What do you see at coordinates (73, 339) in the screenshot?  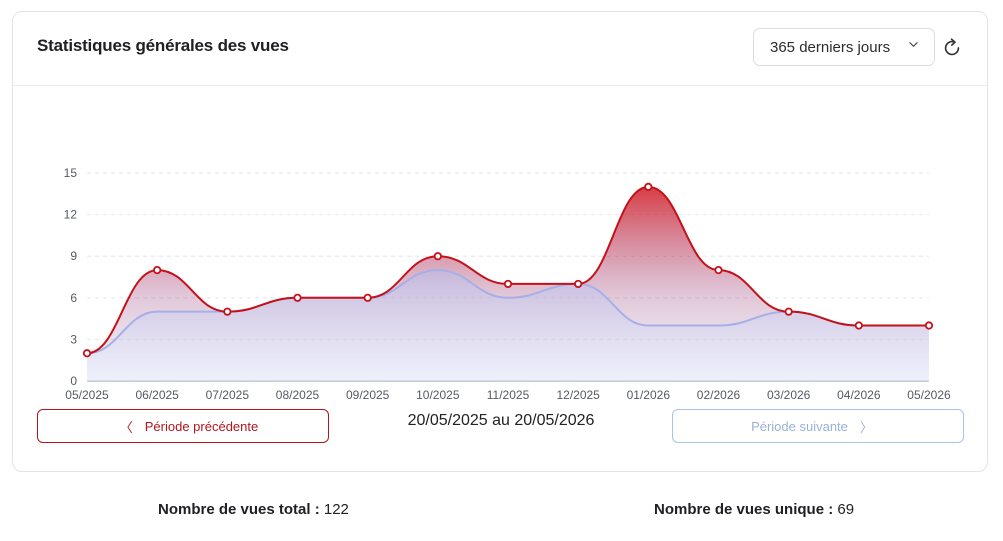 I see `y-tick-label: 3` at bounding box center [73, 339].